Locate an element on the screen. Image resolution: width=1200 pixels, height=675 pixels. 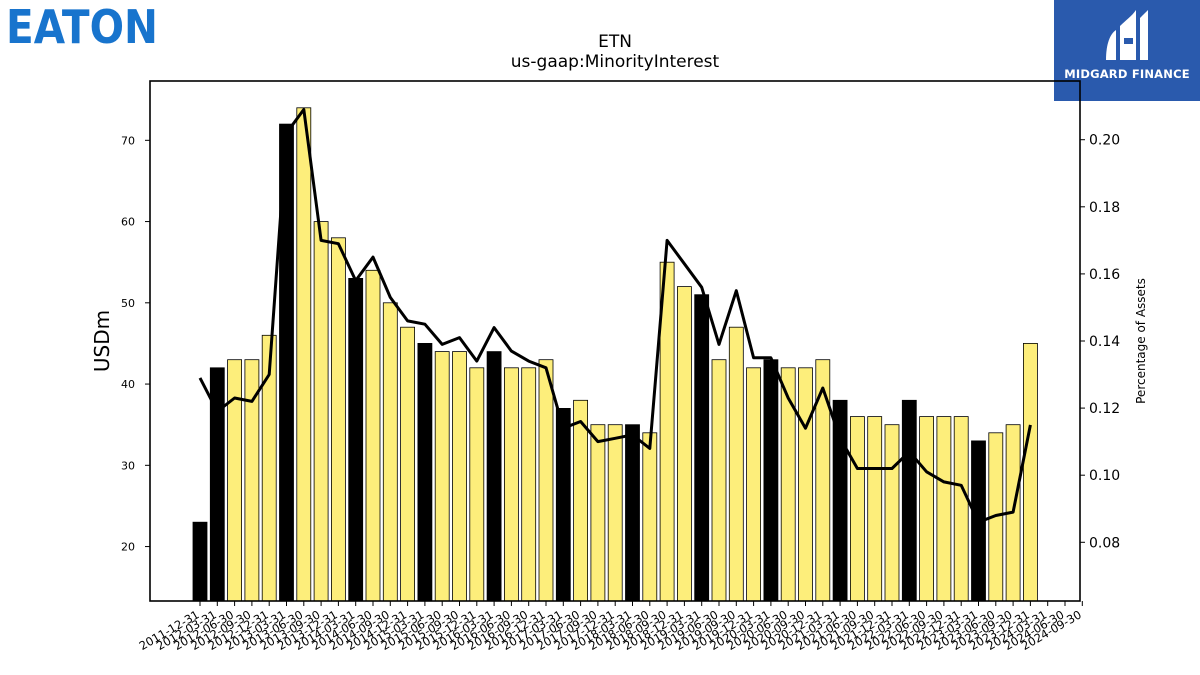
y2-tick-label: 0.16 is located at coordinates (1104, 275).